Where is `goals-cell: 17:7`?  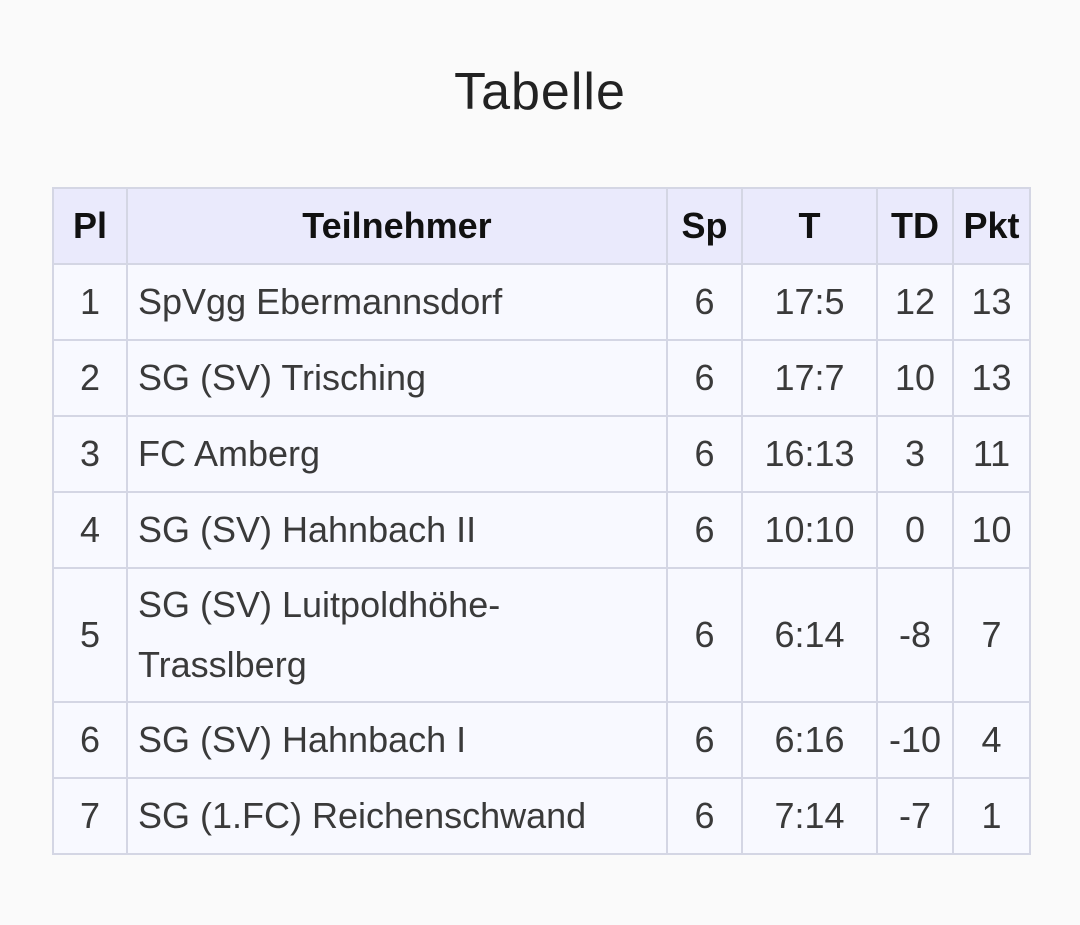
goals-cell: 17:7 is located at coordinates (809, 378).